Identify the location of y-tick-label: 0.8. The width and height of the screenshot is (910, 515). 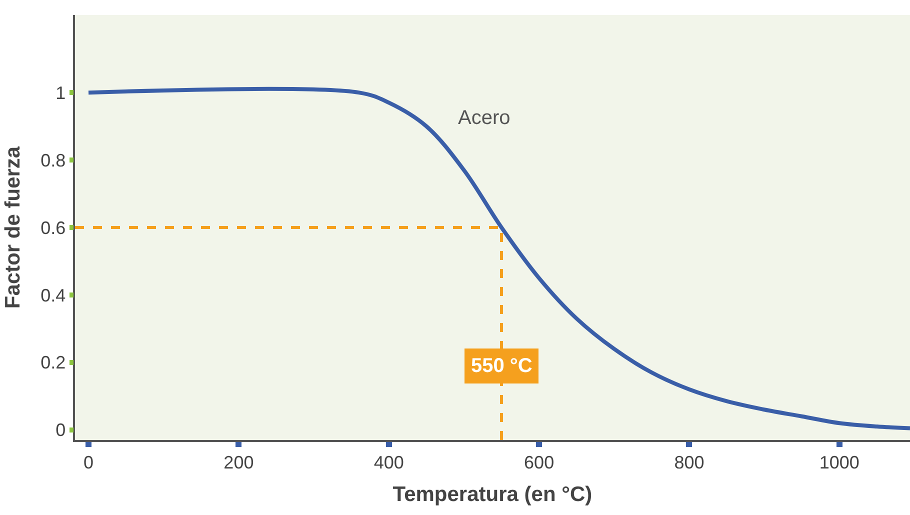
(53, 160).